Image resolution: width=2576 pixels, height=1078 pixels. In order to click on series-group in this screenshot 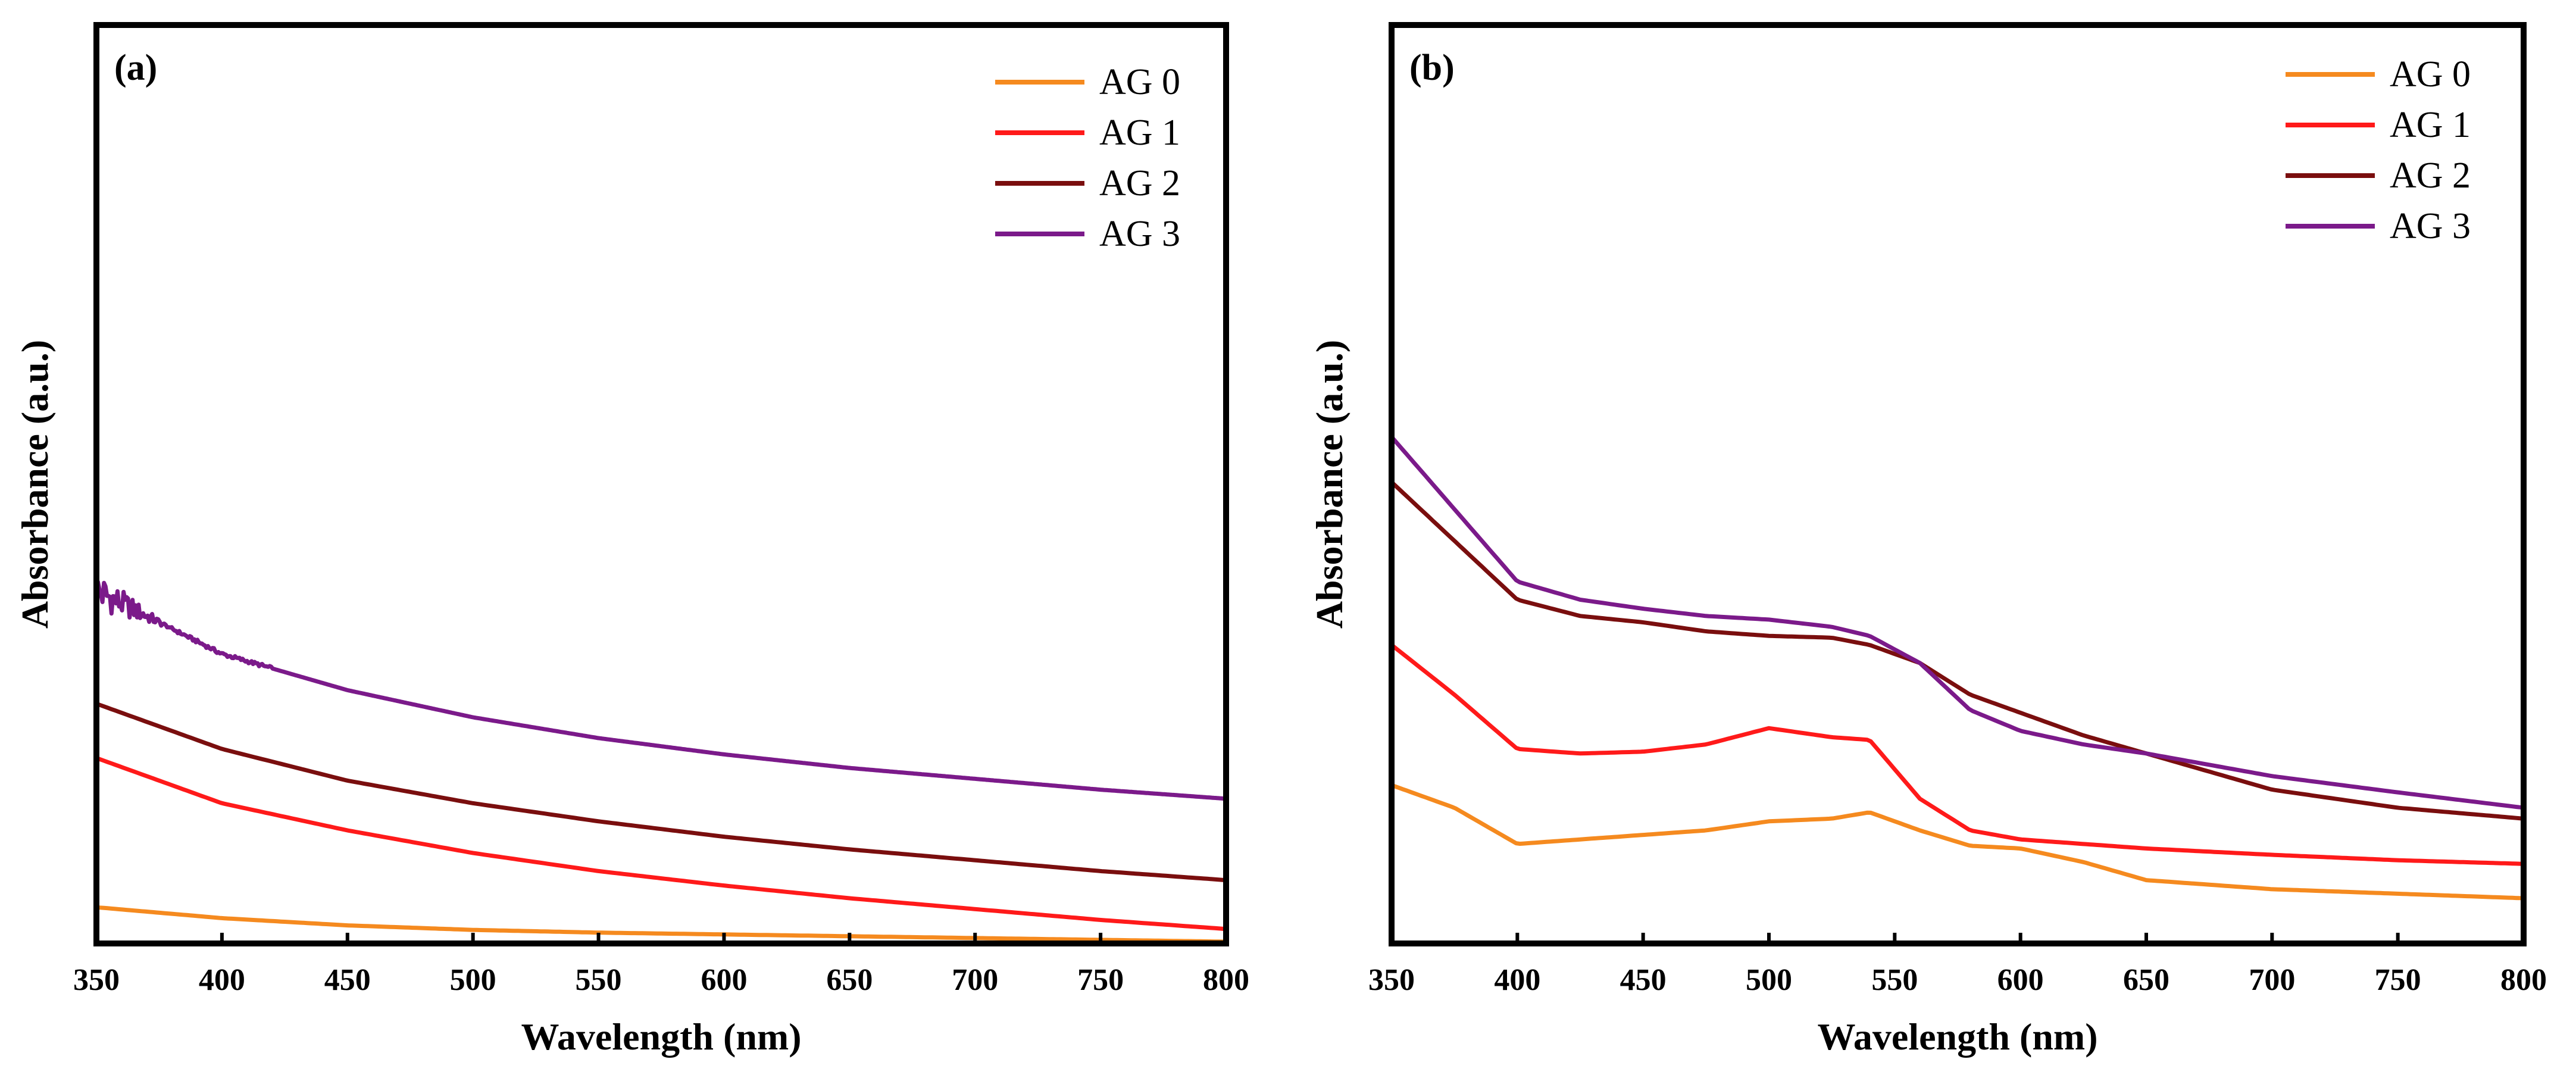, I will do `click(661, 761)`.